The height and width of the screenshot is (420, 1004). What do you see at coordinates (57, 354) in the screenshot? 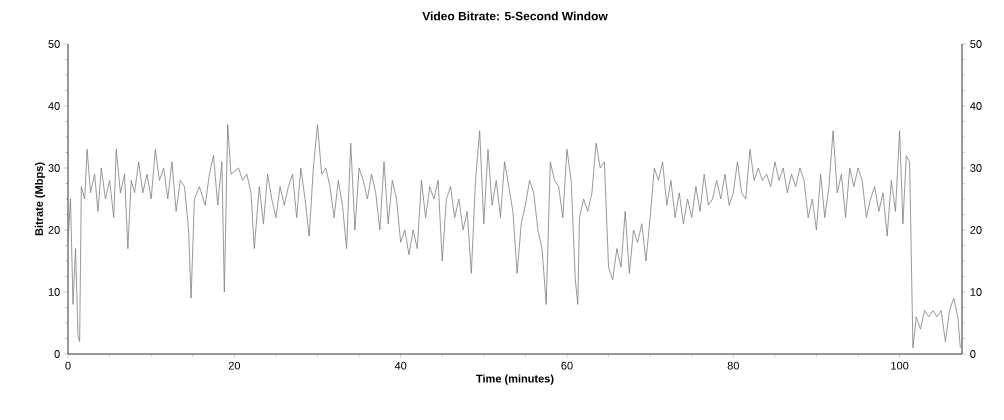
I see `y-tick-label: 0` at bounding box center [57, 354].